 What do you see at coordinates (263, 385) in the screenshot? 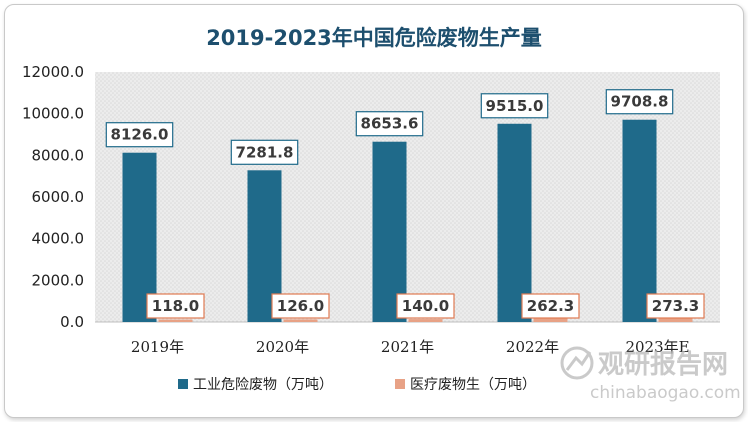
I see `legend-label-industrial: 工业危险废物（万吨）` at bounding box center [263, 385].